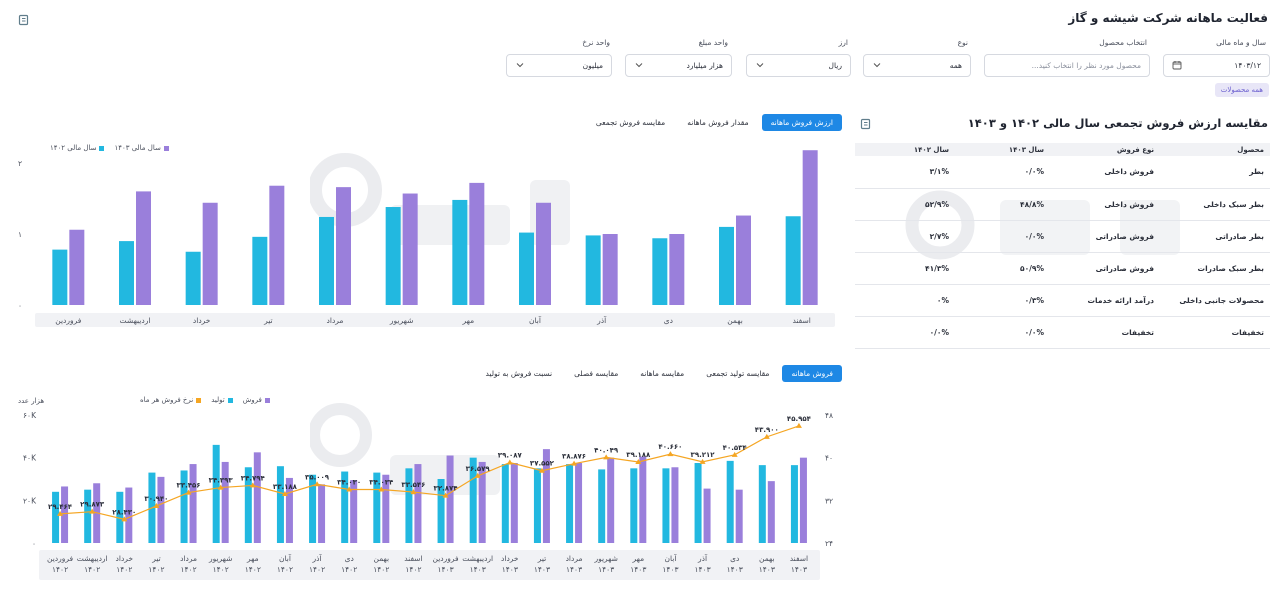  I want to click on period-field: ۱۴۰۳/۱۲, so click(1216, 65).